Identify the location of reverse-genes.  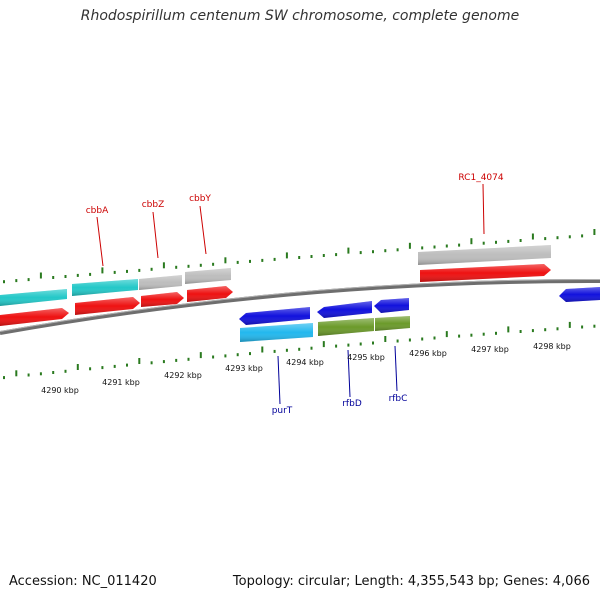
(419, 314).